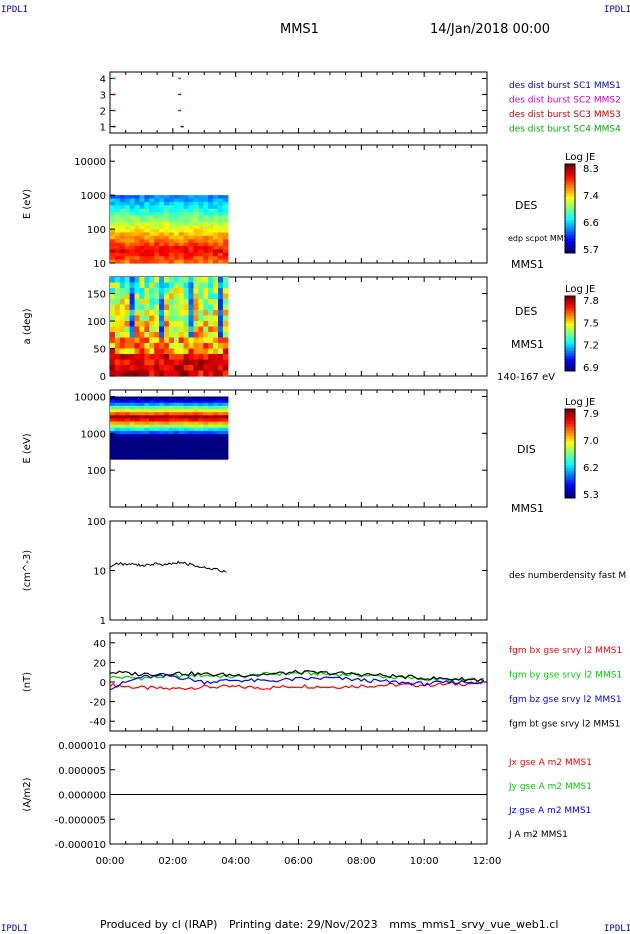 Image resolution: width=630 pixels, height=934 pixels. What do you see at coordinates (591, 441) in the screenshot?
I see `colorbar-tick-label: 7.0` at bounding box center [591, 441].